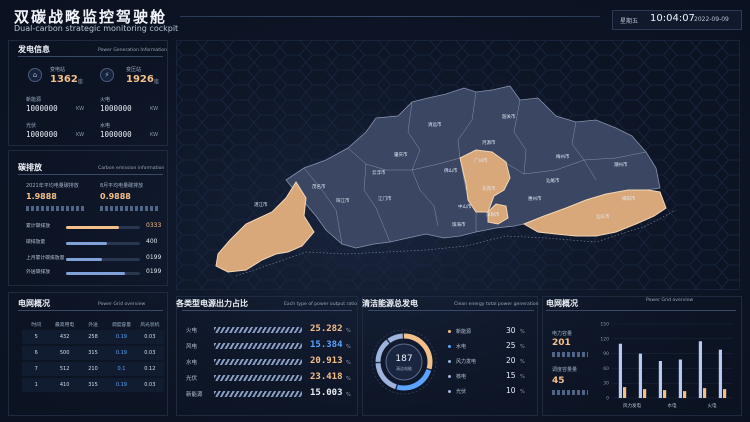  What do you see at coordinates (64, 337) in the screenshot?
I see `table-cell: 432` at bounding box center [64, 337].